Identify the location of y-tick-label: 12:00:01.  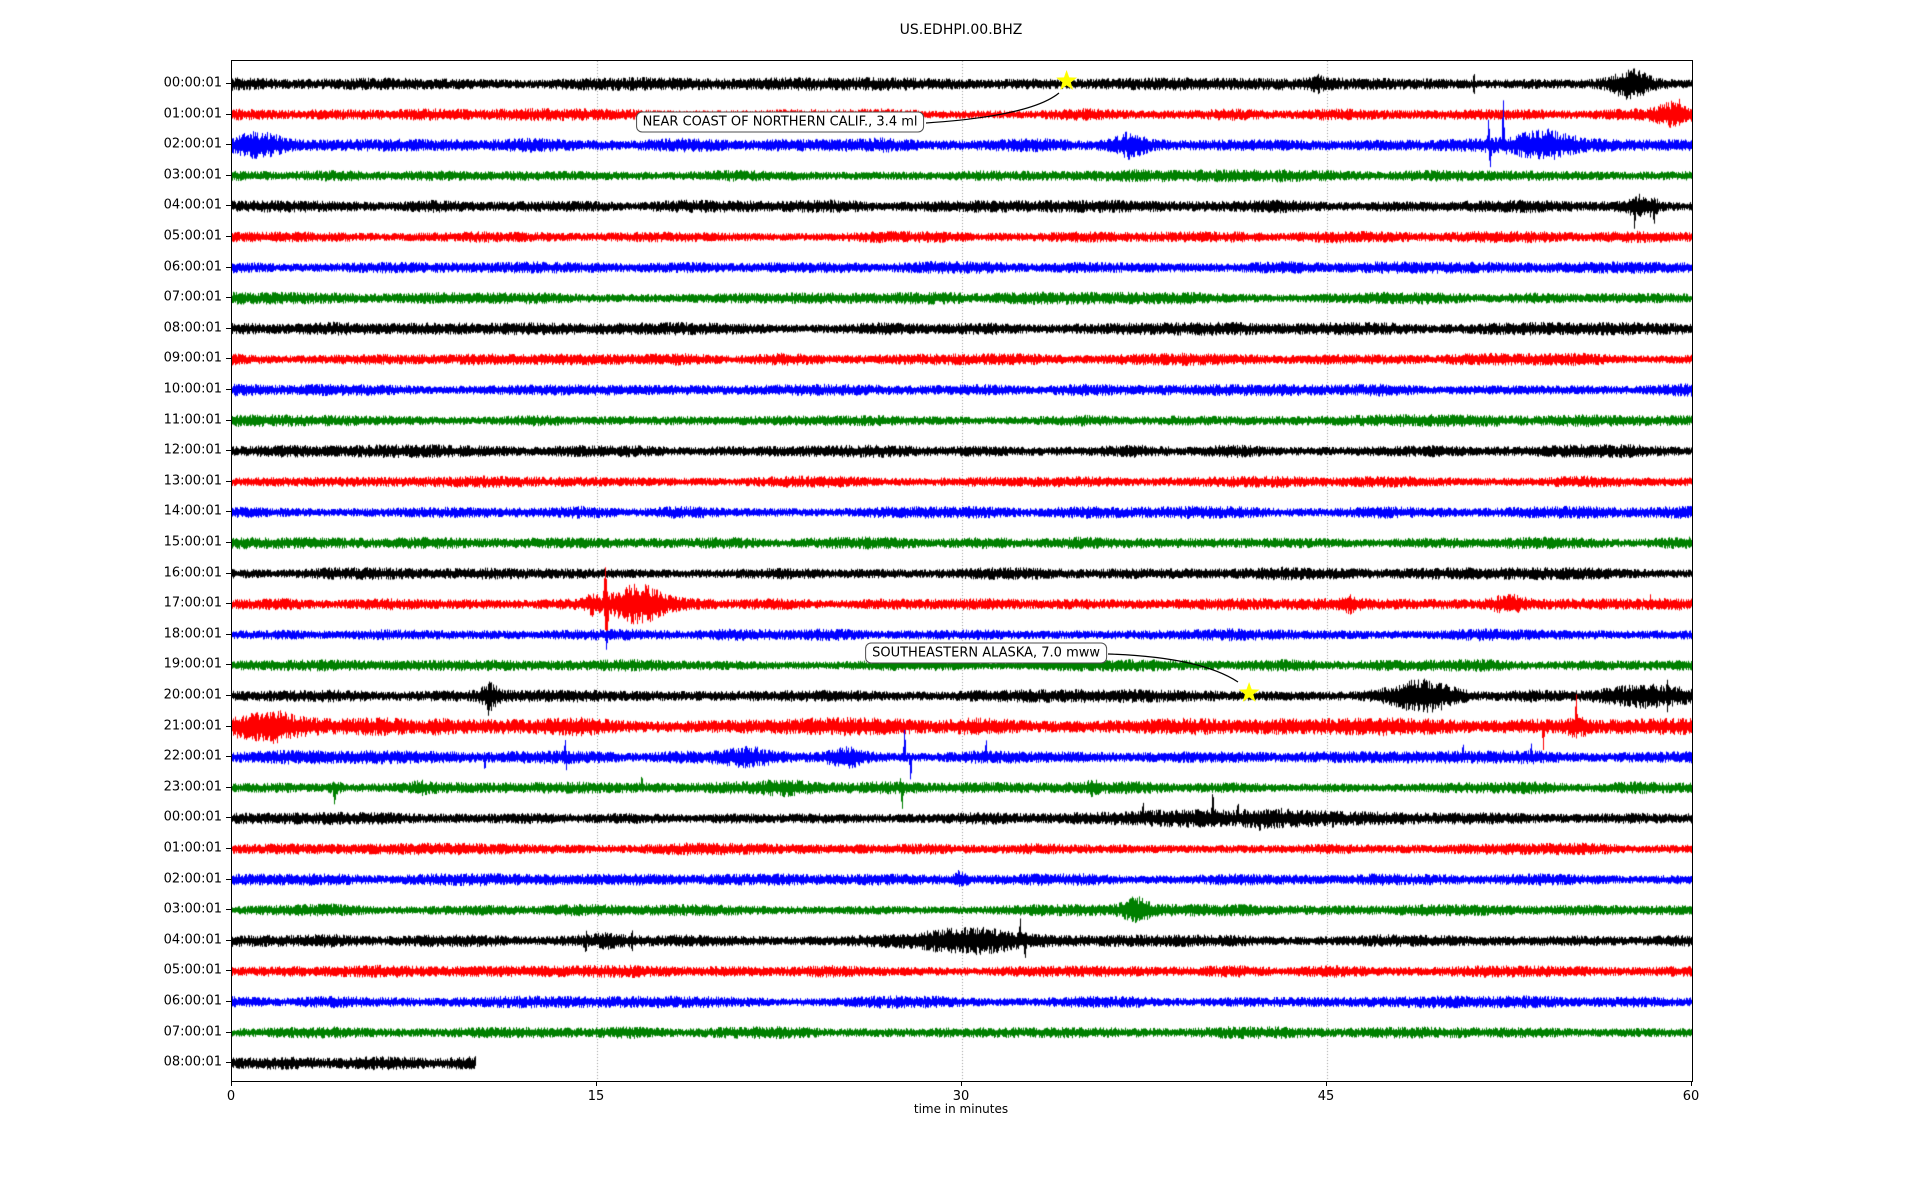
(192, 450).